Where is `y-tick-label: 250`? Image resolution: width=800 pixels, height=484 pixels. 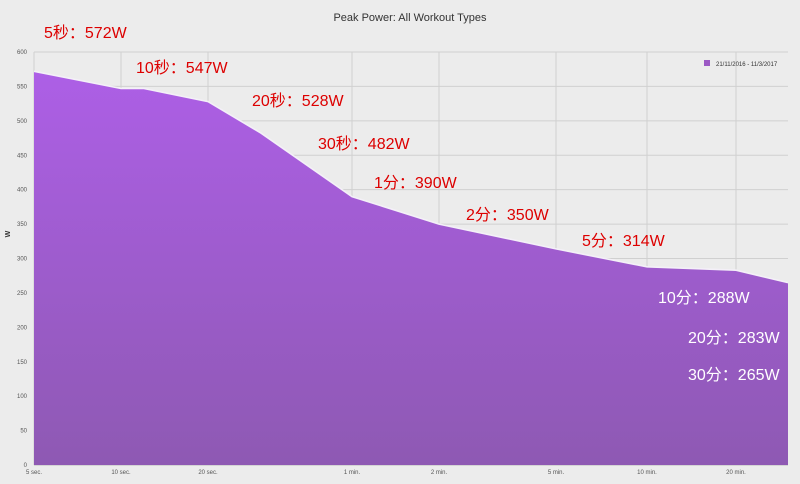
y-tick-label: 250 is located at coordinates (22, 294).